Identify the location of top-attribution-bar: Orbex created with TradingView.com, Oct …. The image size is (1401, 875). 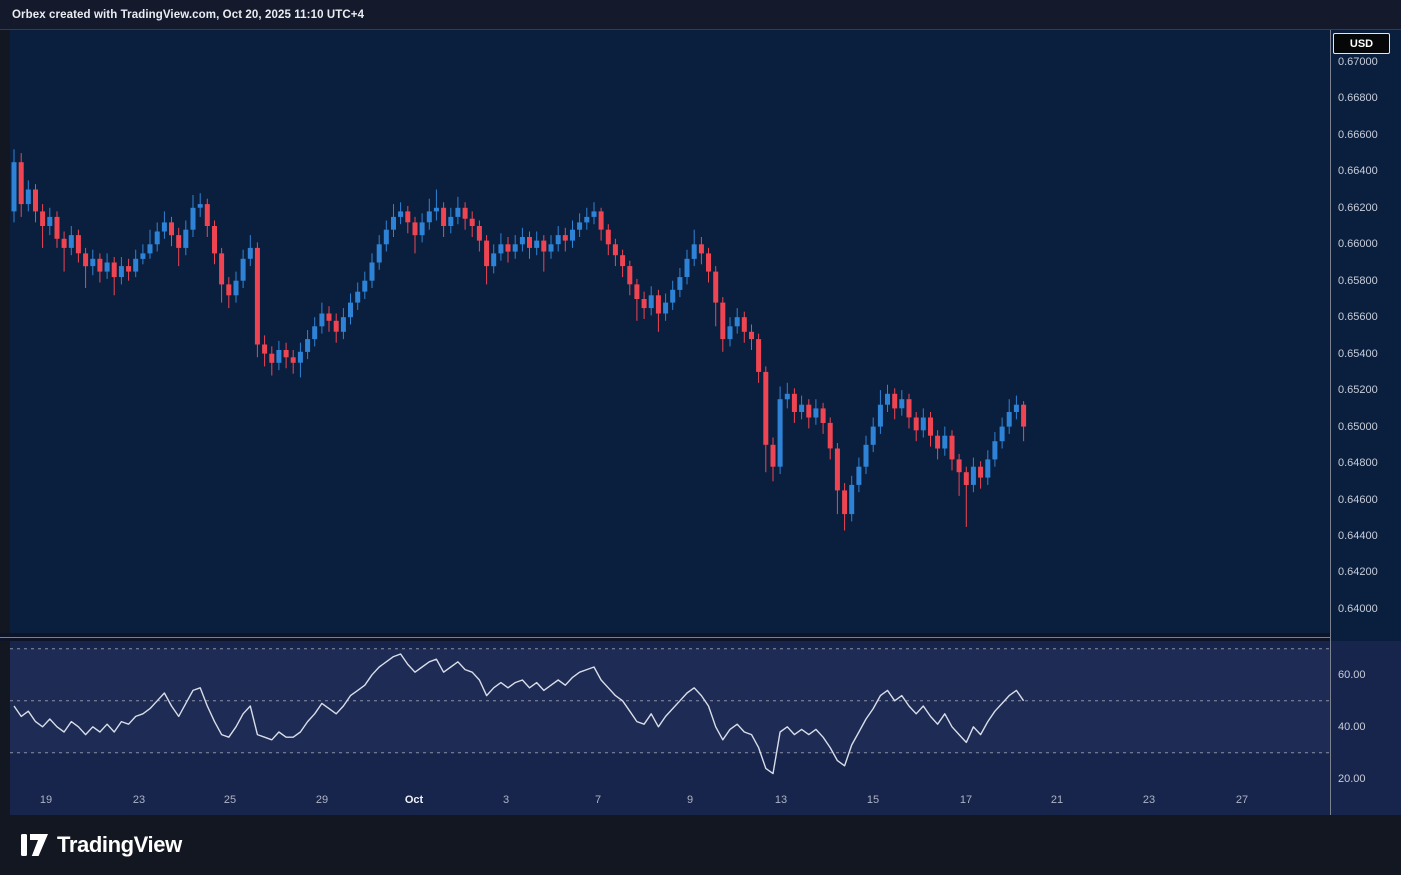
(700, 15).